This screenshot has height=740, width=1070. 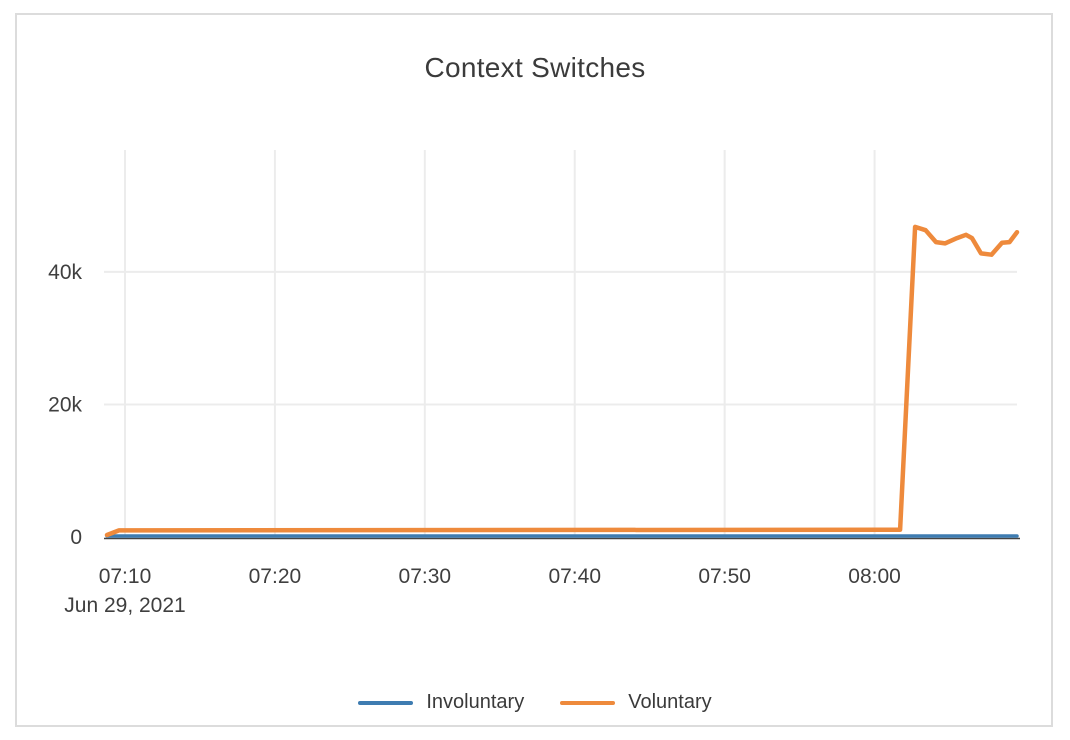 What do you see at coordinates (874, 576) in the screenshot?
I see `x-tick-label: 08:00` at bounding box center [874, 576].